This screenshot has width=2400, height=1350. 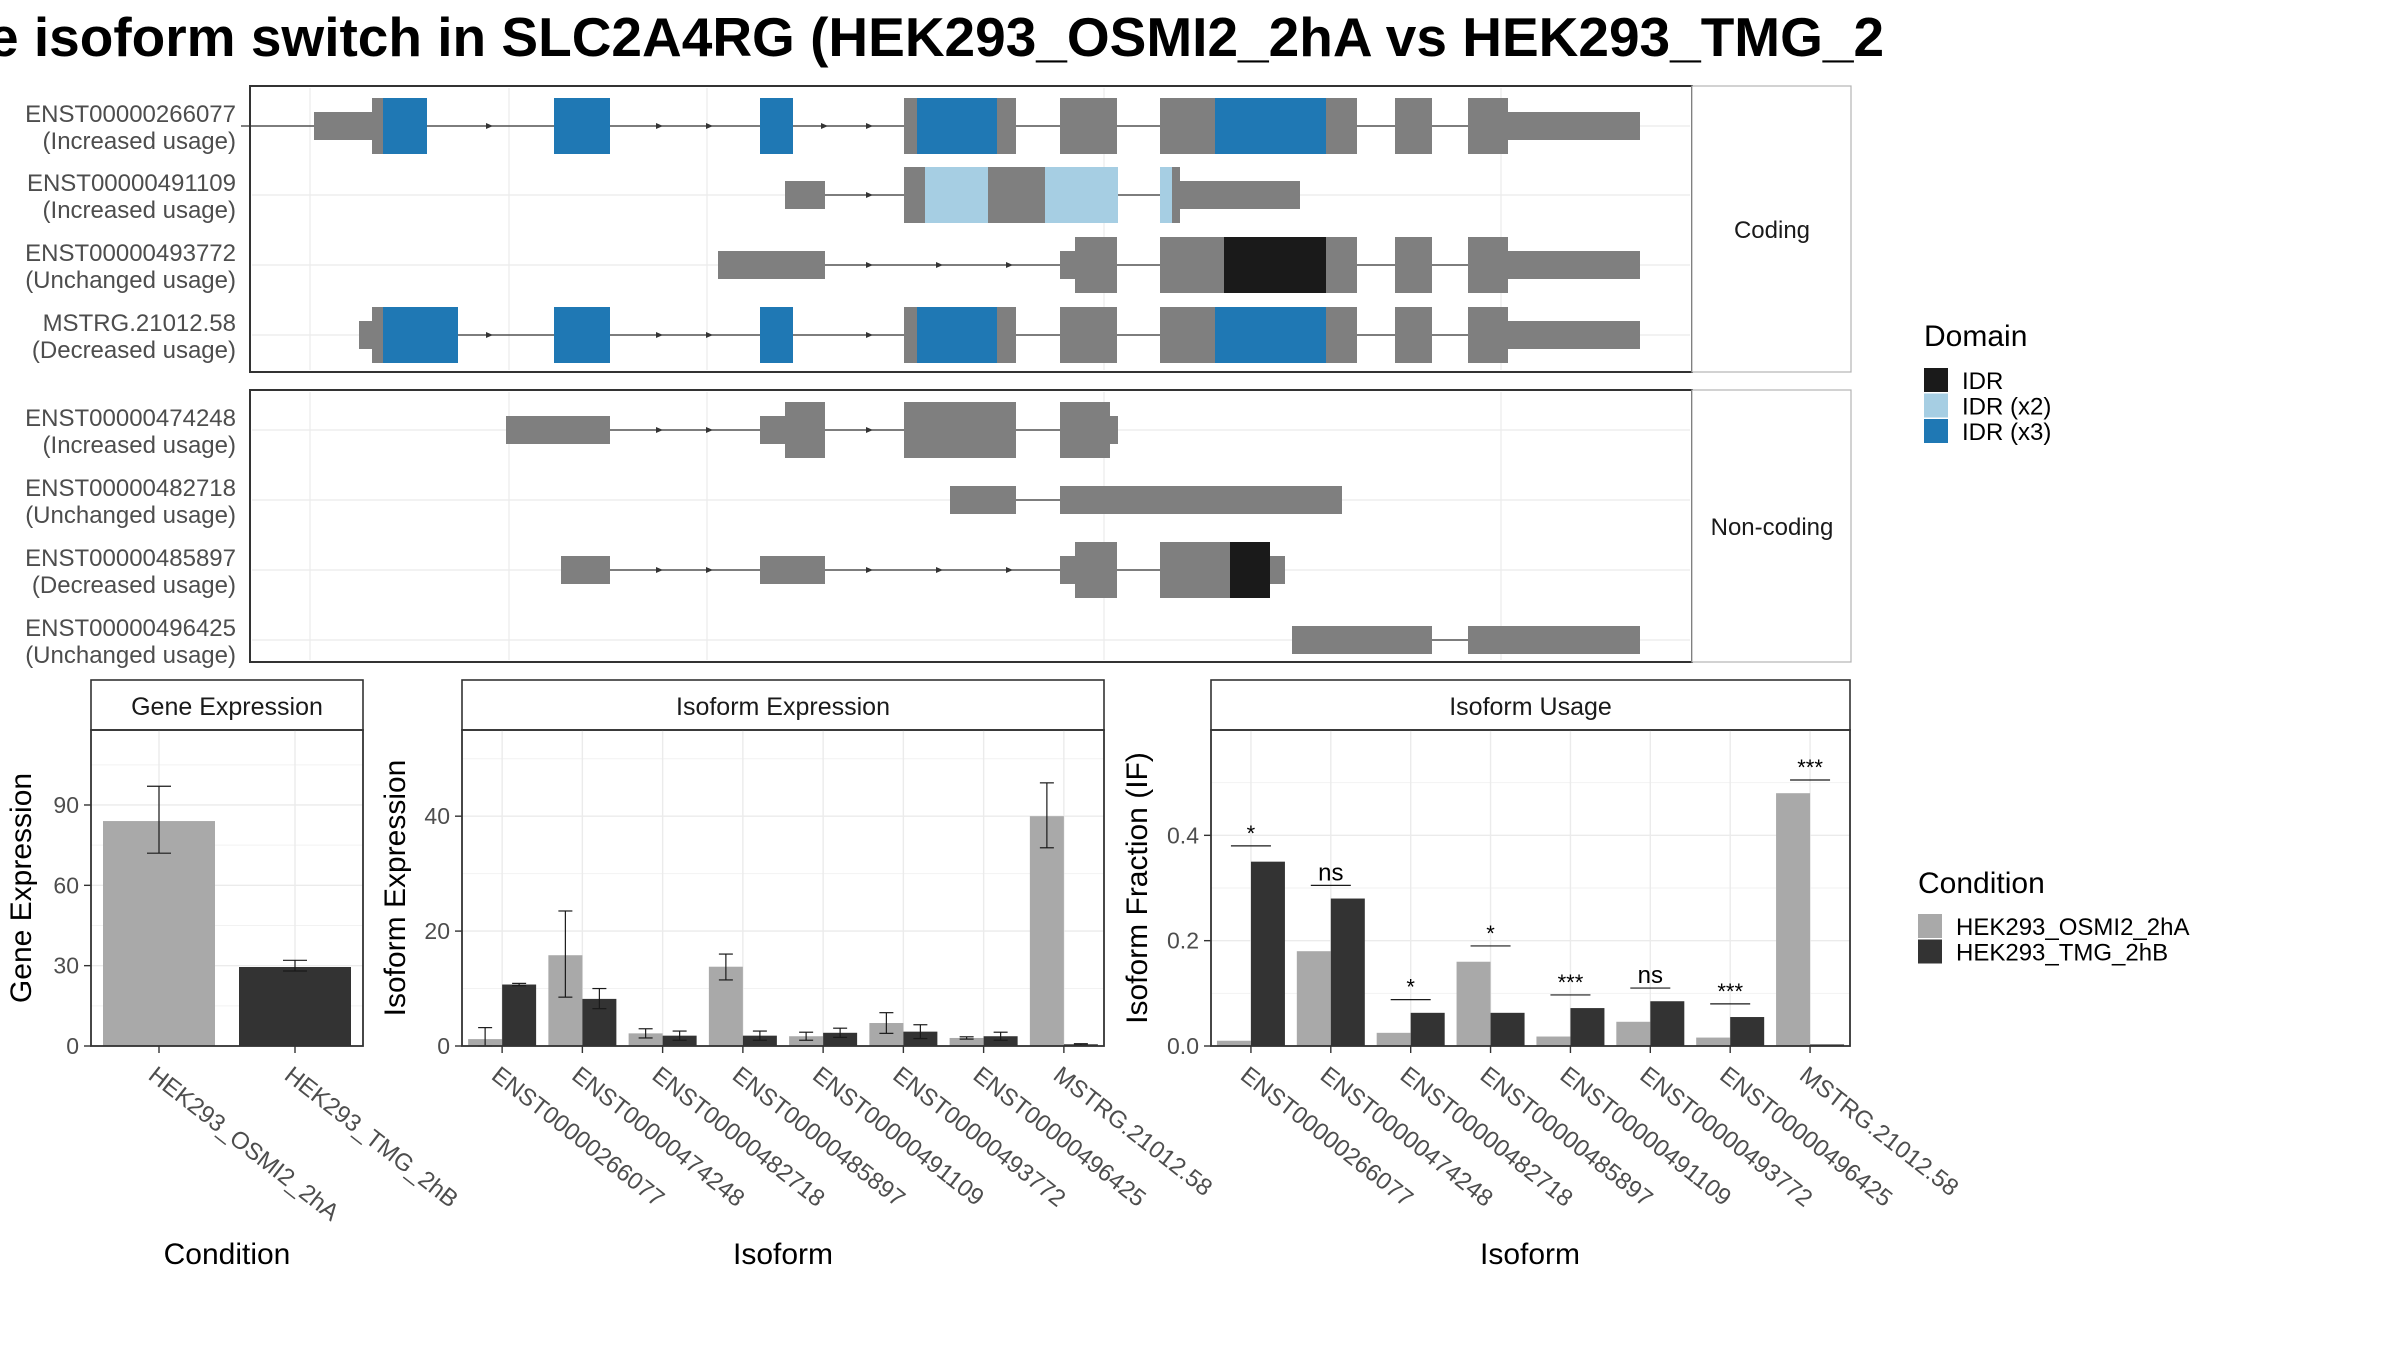 I want to click on transcript-id-label: MSTRG.21012.58, so click(x=139, y=323).